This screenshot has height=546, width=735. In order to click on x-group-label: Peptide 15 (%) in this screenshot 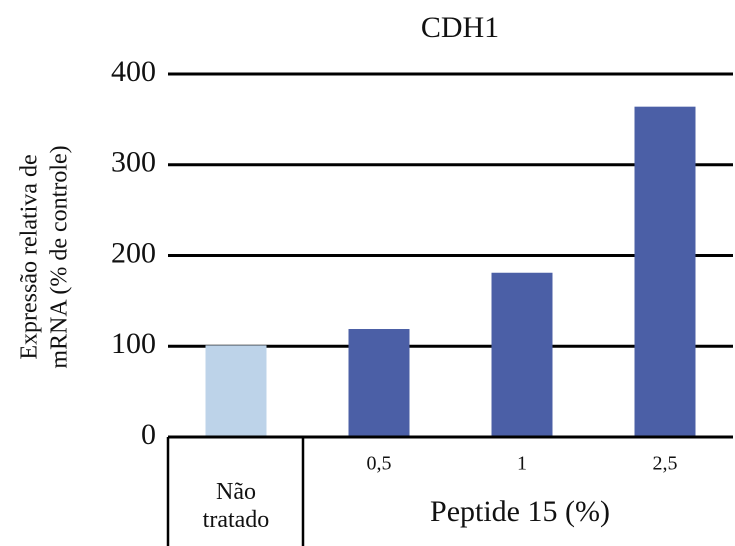, I will do `click(520, 511)`.